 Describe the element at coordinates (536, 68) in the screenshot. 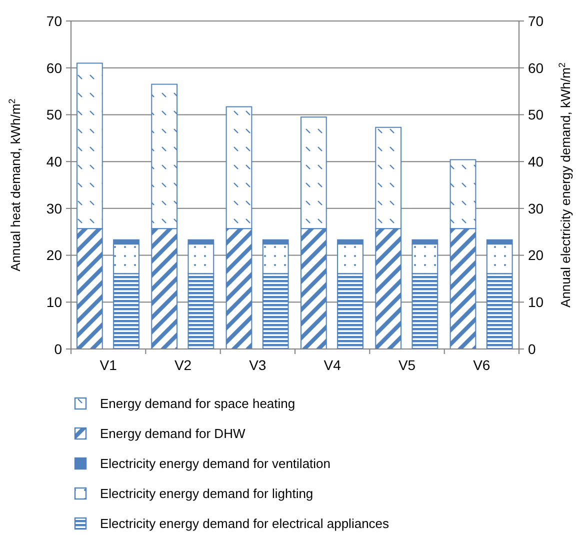

I see `y2-tick-label: 60` at that location.